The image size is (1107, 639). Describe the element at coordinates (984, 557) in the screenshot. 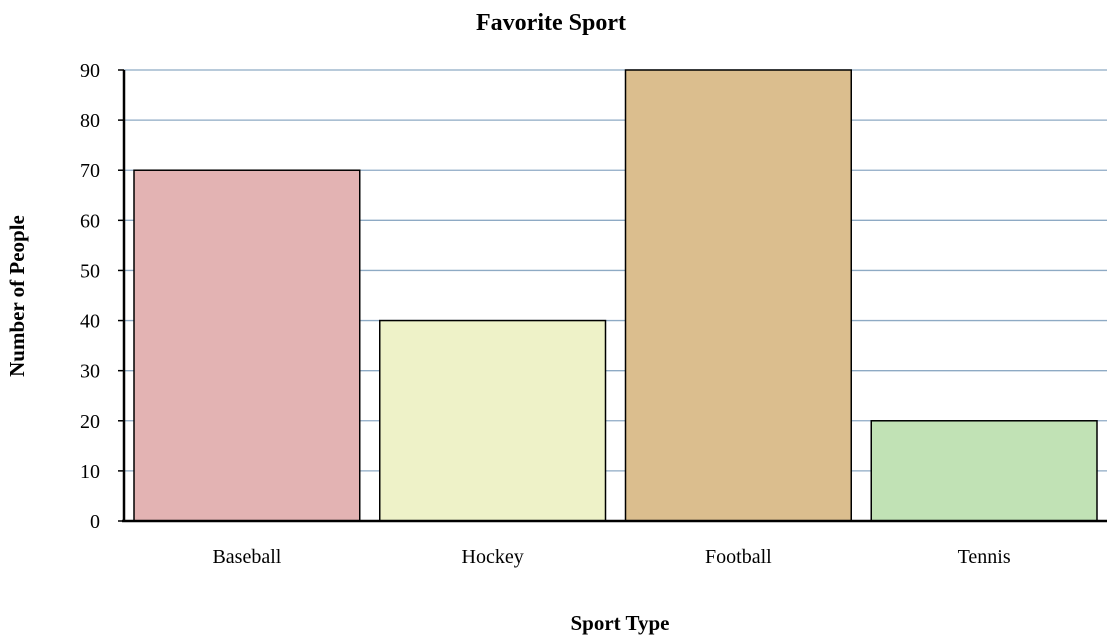

I see `x-tick-label: Tennis` at that location.